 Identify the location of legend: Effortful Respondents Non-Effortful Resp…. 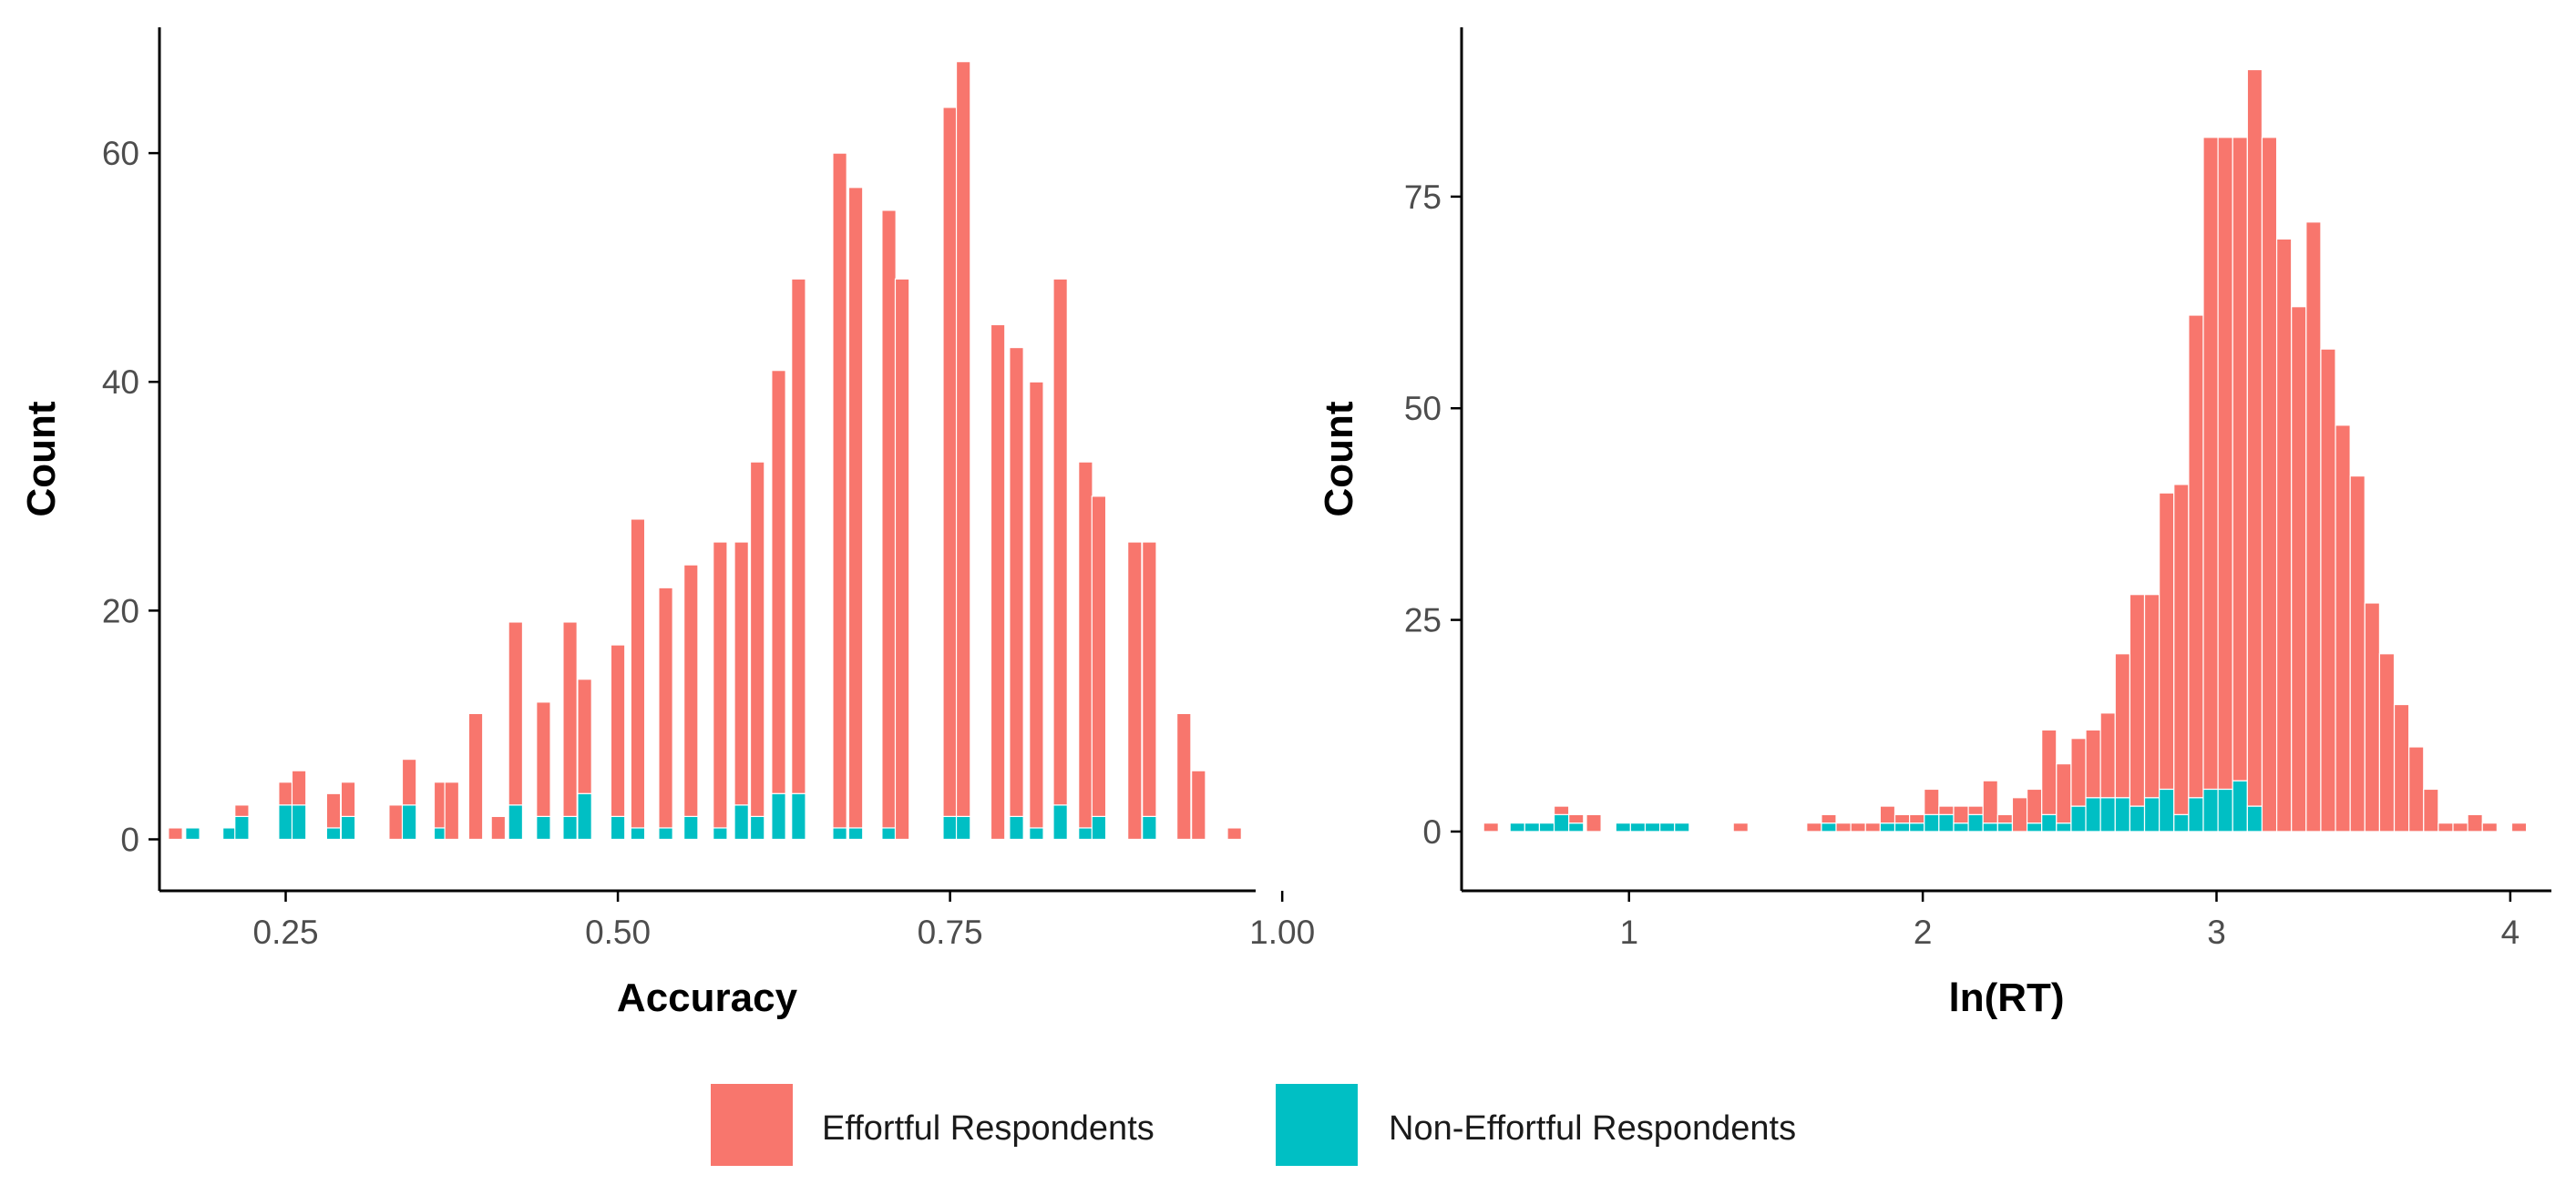
(1253, 1125).